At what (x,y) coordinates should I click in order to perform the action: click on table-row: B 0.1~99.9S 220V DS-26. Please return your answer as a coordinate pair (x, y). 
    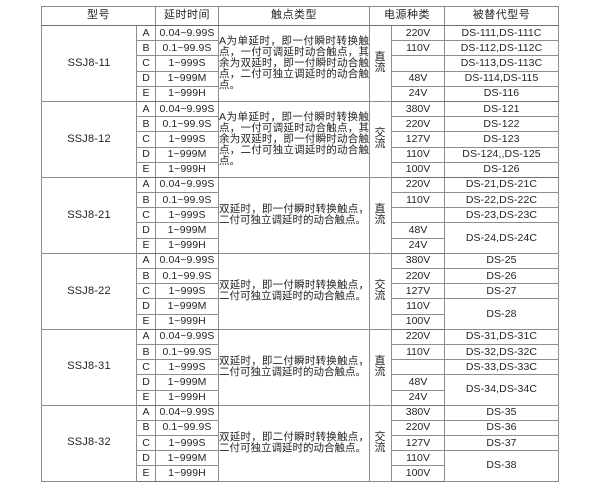
    Looking at the image, I should click on (300, 276).